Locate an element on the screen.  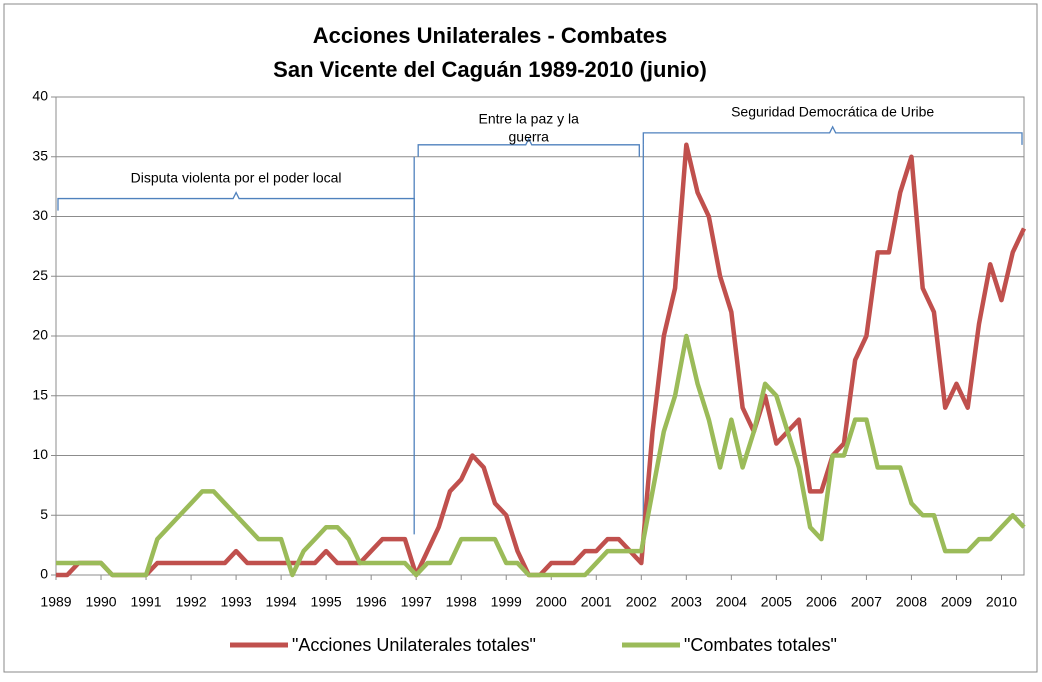
x-tick-label: 2008 is located at coordinates (911, 602).